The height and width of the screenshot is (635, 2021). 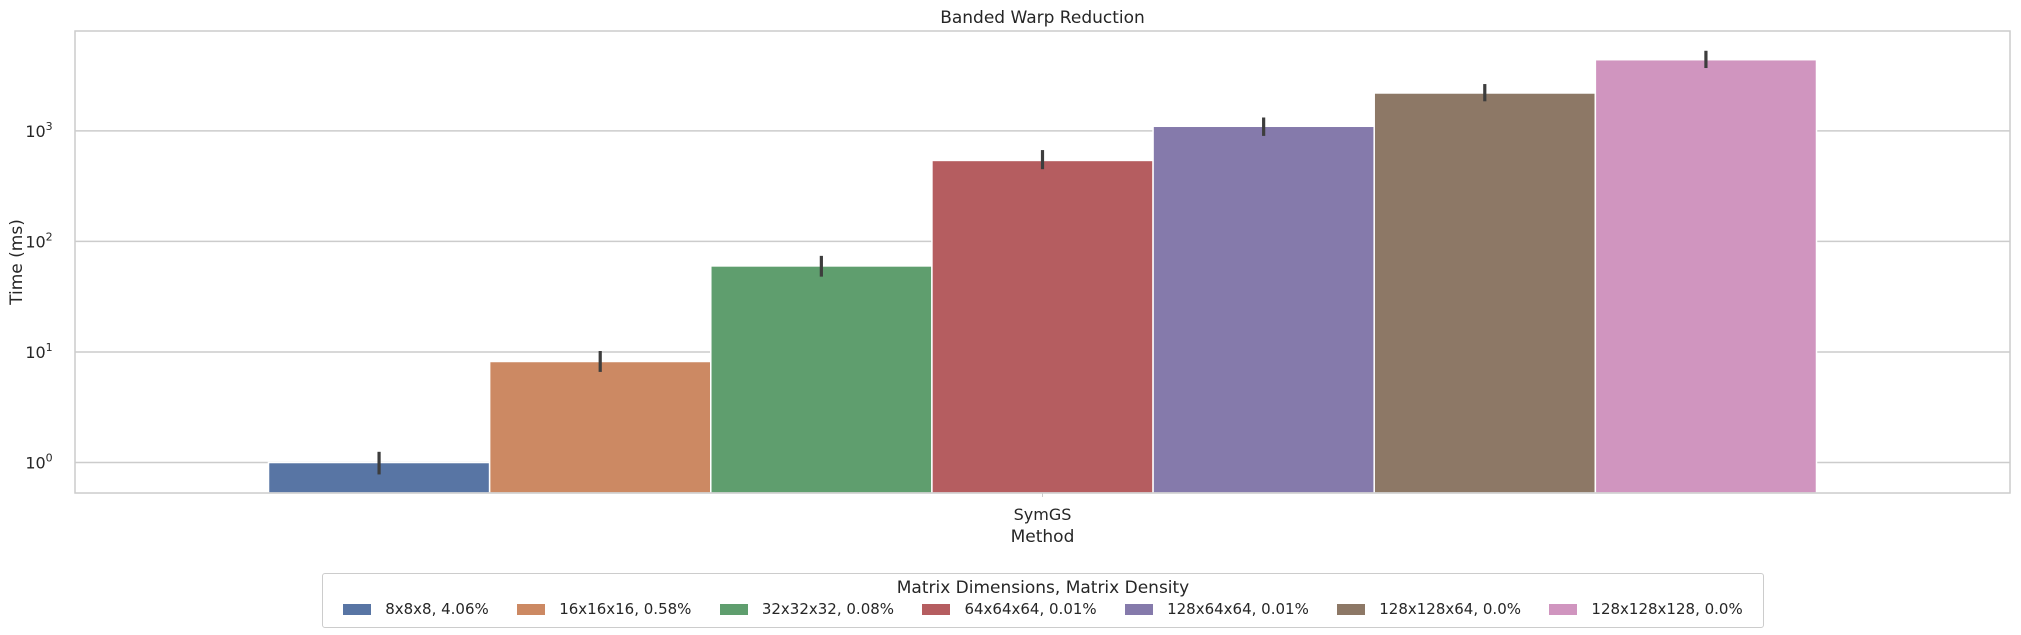 What do you see at coordinates (1042, 18) in the screenshot?
I see `chart-title: Banded Warp Reduction` at bounding box center [1042, 18].